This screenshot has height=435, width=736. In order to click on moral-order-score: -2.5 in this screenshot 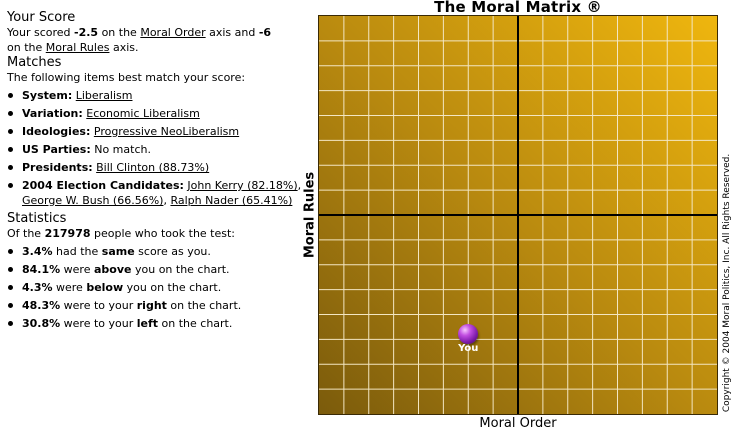, I will do `click(86, 32)`.